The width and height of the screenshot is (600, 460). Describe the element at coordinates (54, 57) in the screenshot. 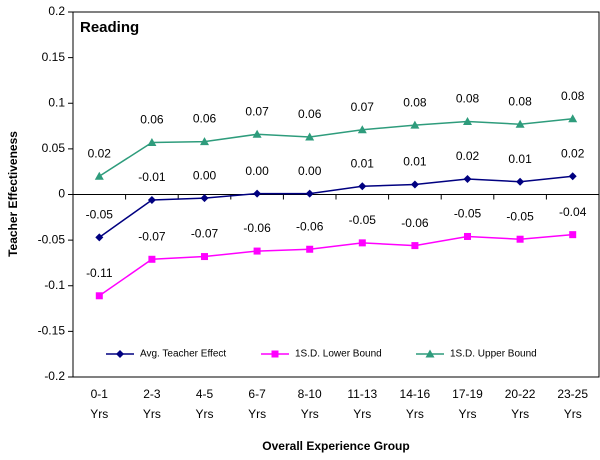

I see `y-tick-label: 0.15` at that location.